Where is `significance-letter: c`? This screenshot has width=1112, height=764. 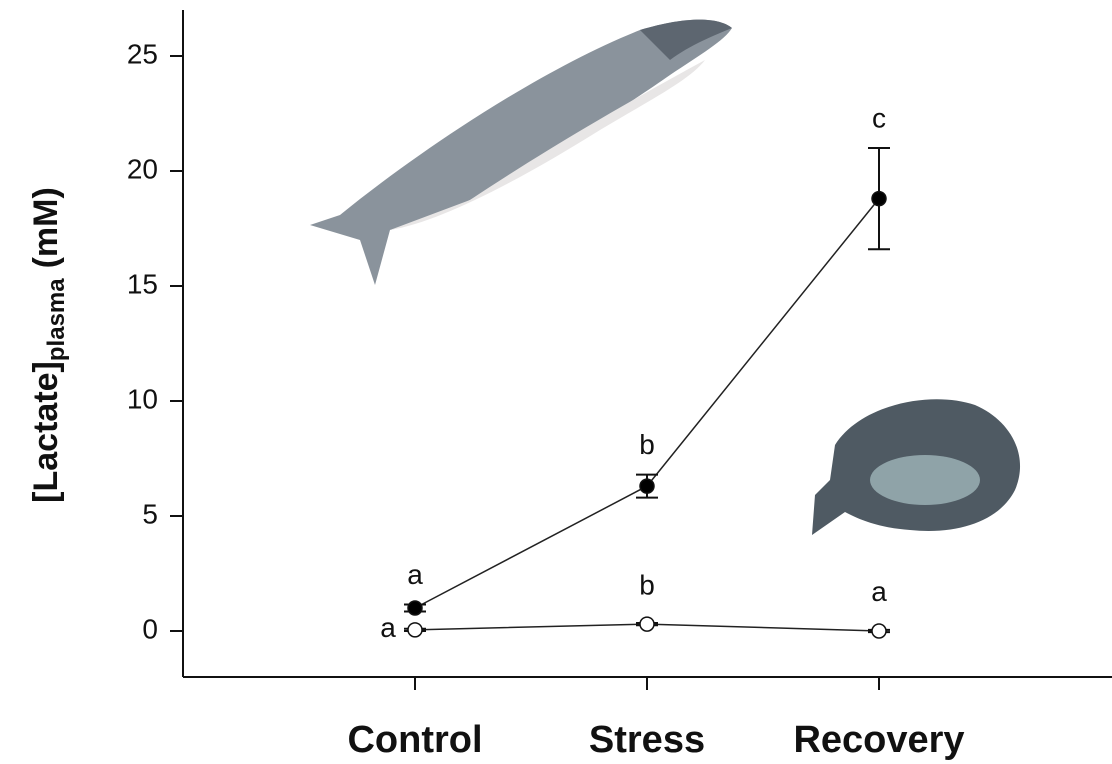
significance-letter: c is located at coordinates (879, 117).